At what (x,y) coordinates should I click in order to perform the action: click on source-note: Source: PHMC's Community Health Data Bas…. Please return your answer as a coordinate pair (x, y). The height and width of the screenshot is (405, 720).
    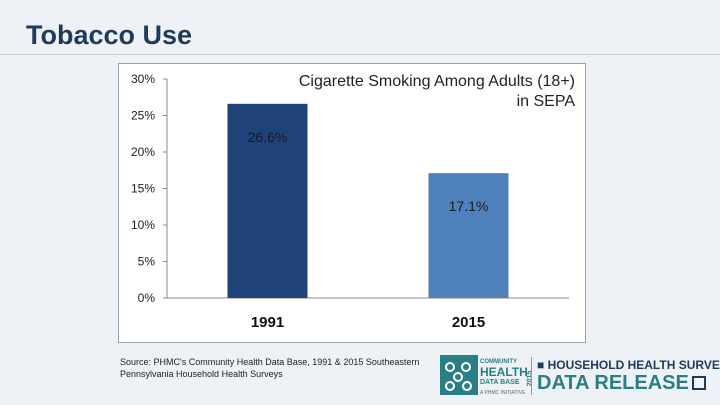
    Looking at the image, I should click on (270, 368).